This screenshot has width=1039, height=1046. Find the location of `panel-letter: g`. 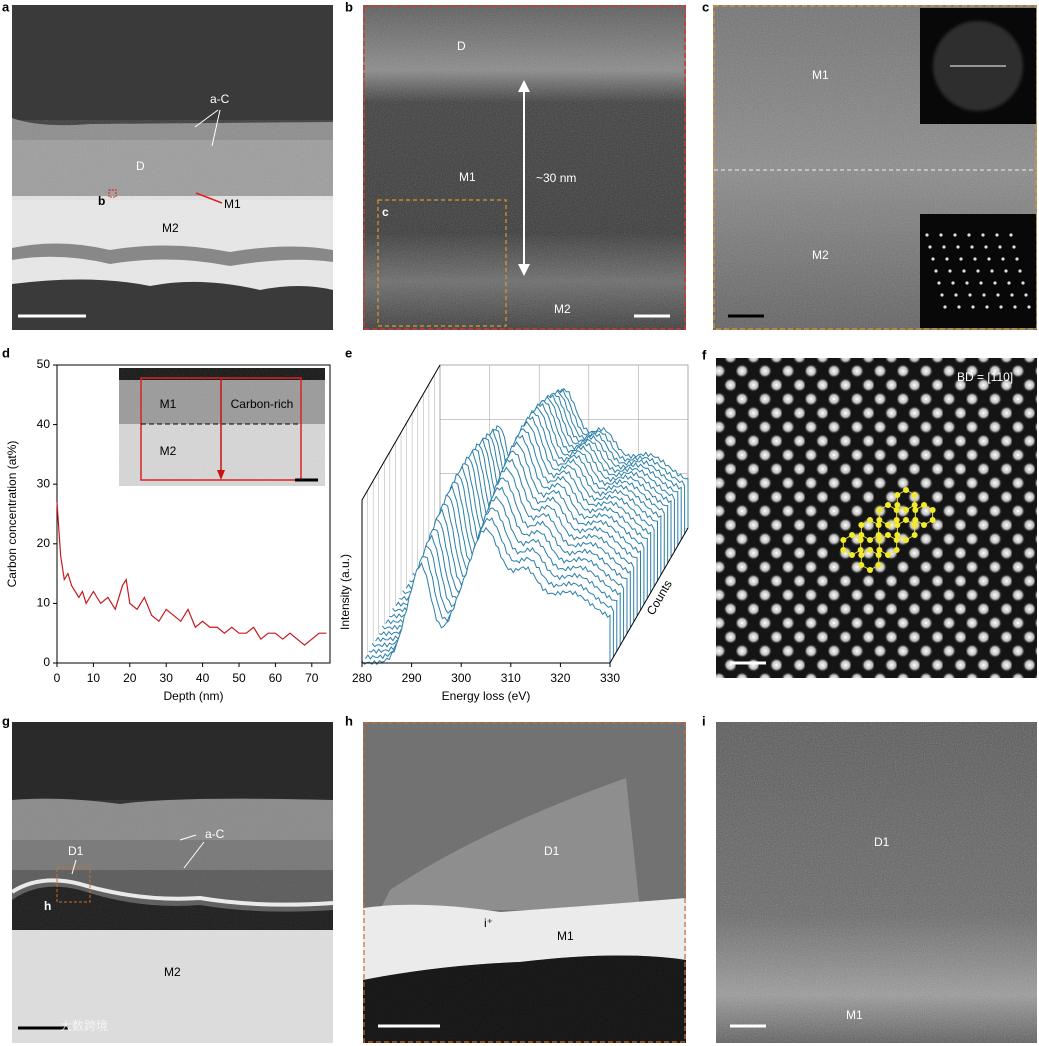

panel-letter: g is located at coordinates (6, 720).